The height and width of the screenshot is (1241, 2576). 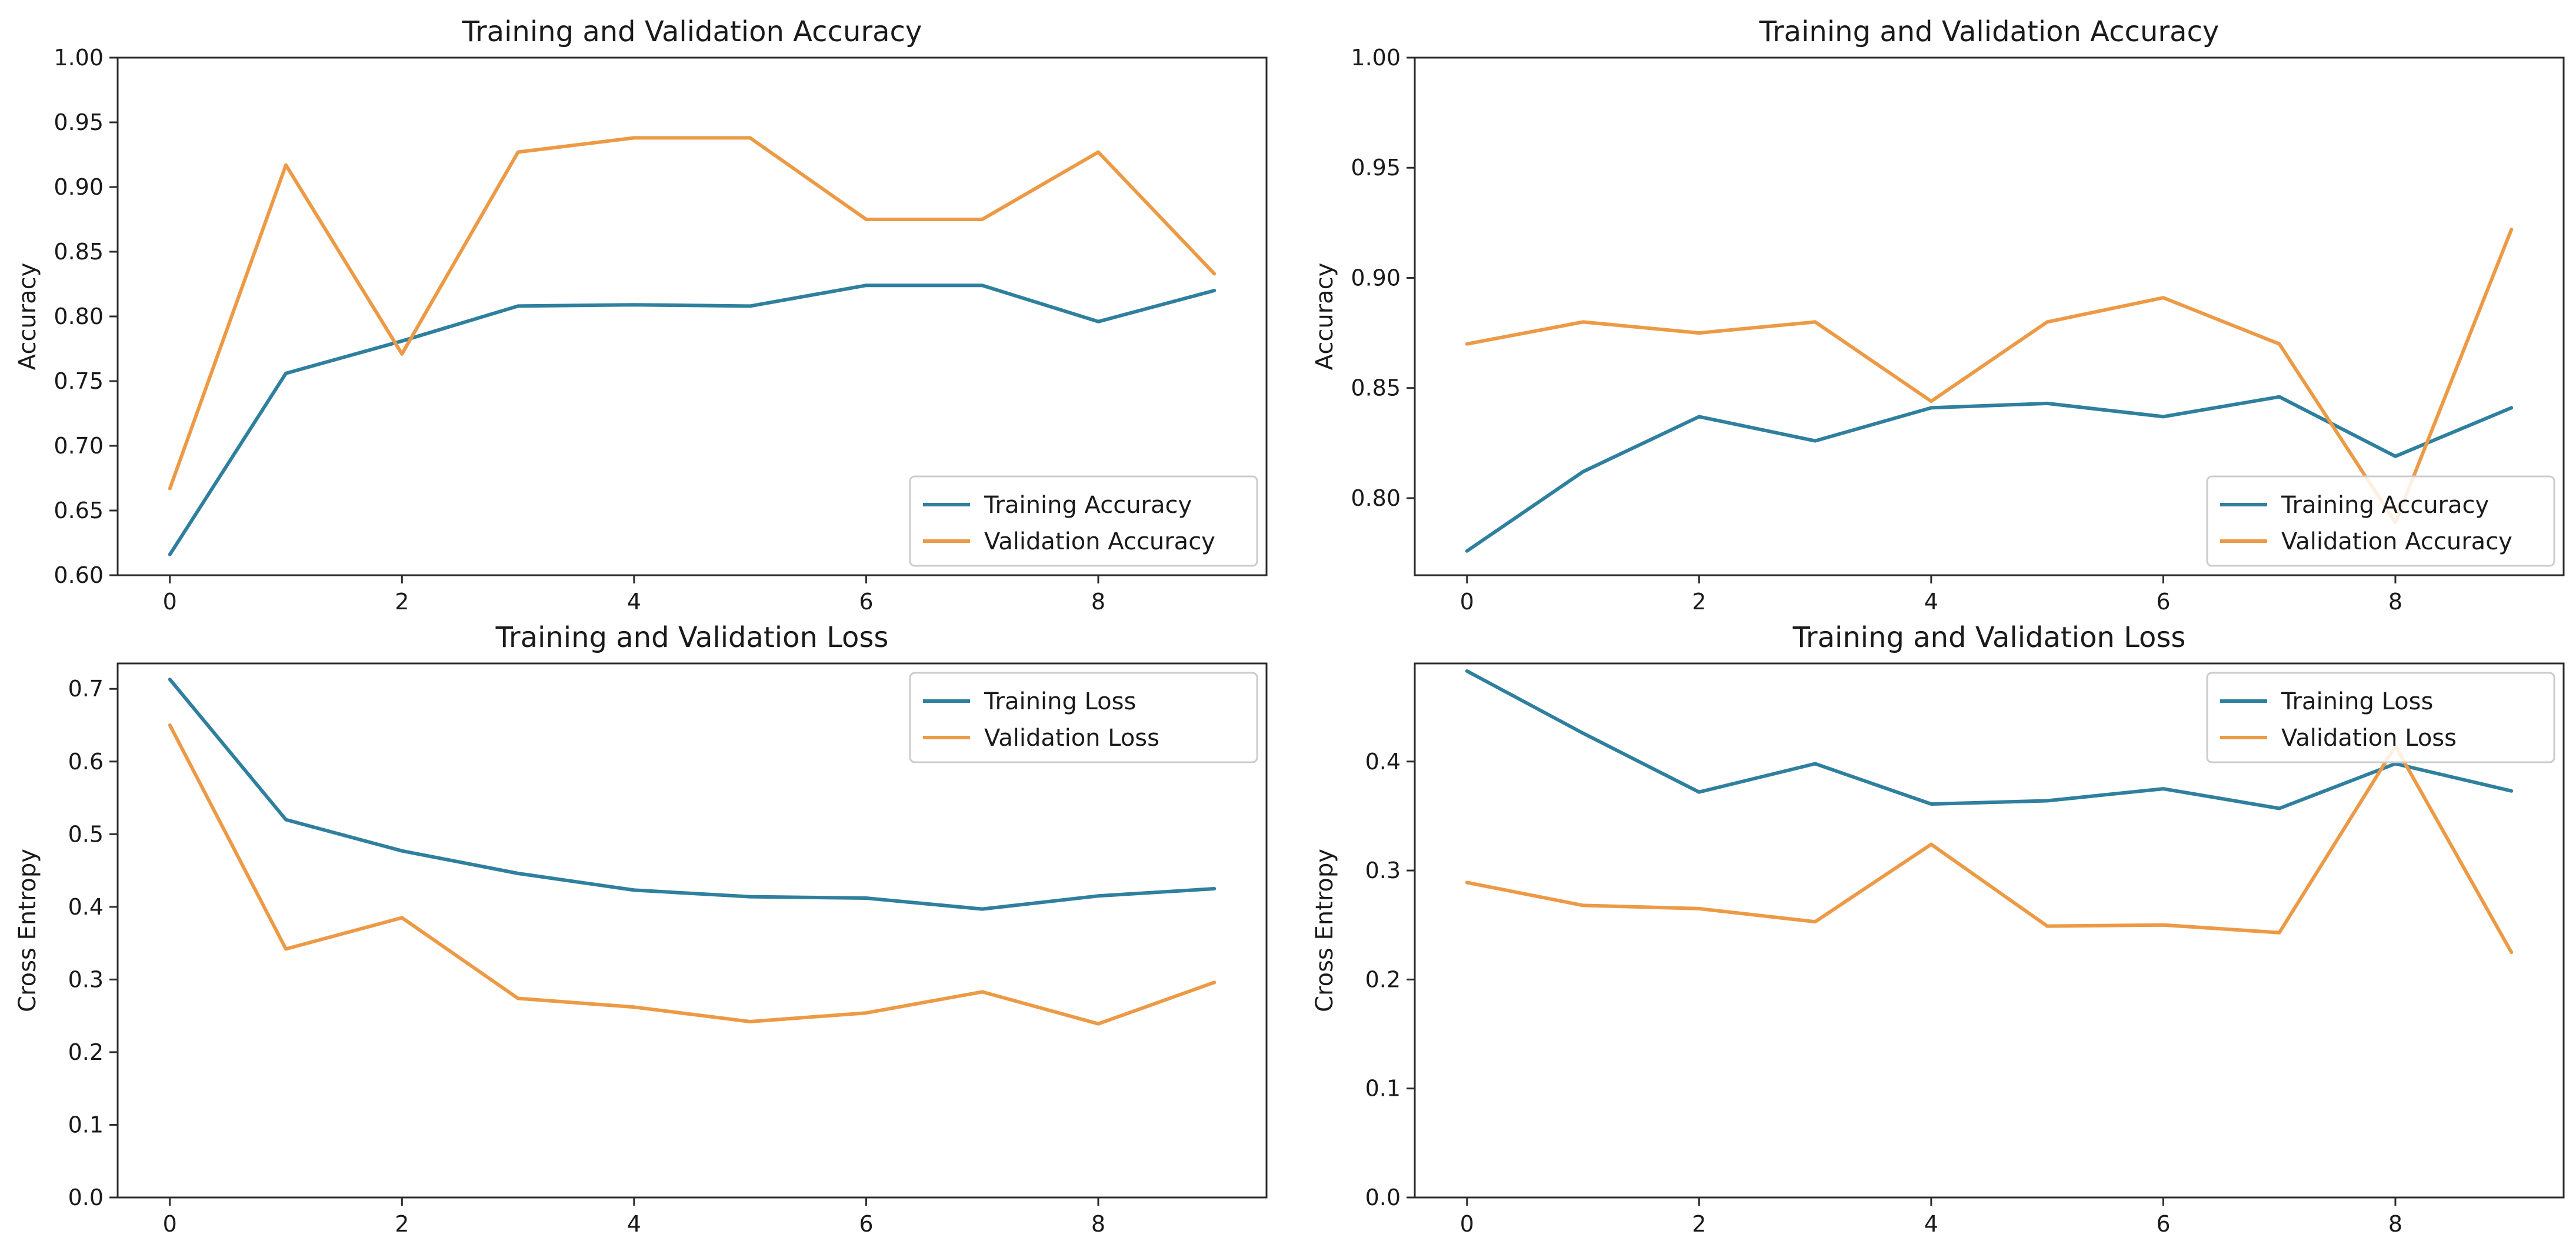 I want to click on y-tick-label: 0.7, so click(x=86, y=689).